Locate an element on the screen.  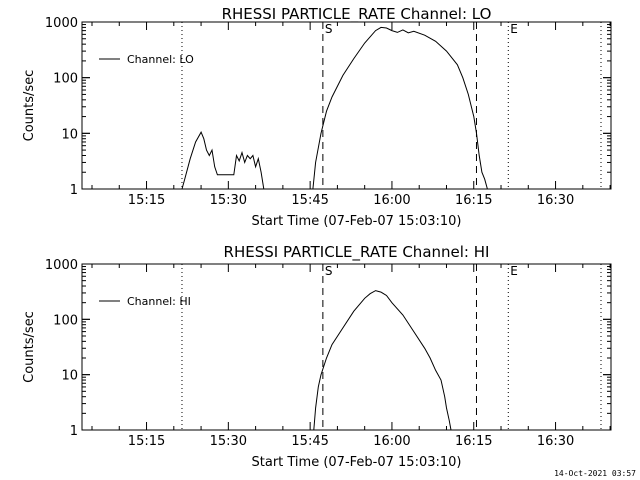
chart-title: RHESSI PARTICLE_RATE Channel: LO is located at coordinates (357, 14).